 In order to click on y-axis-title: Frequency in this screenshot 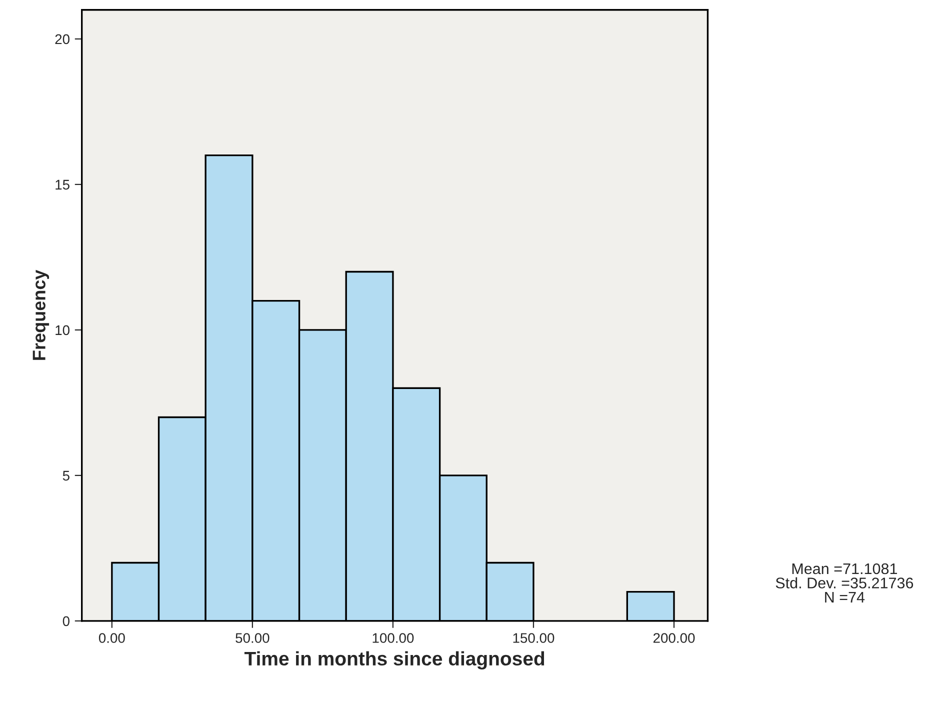, I will do `click(41, 315)`.